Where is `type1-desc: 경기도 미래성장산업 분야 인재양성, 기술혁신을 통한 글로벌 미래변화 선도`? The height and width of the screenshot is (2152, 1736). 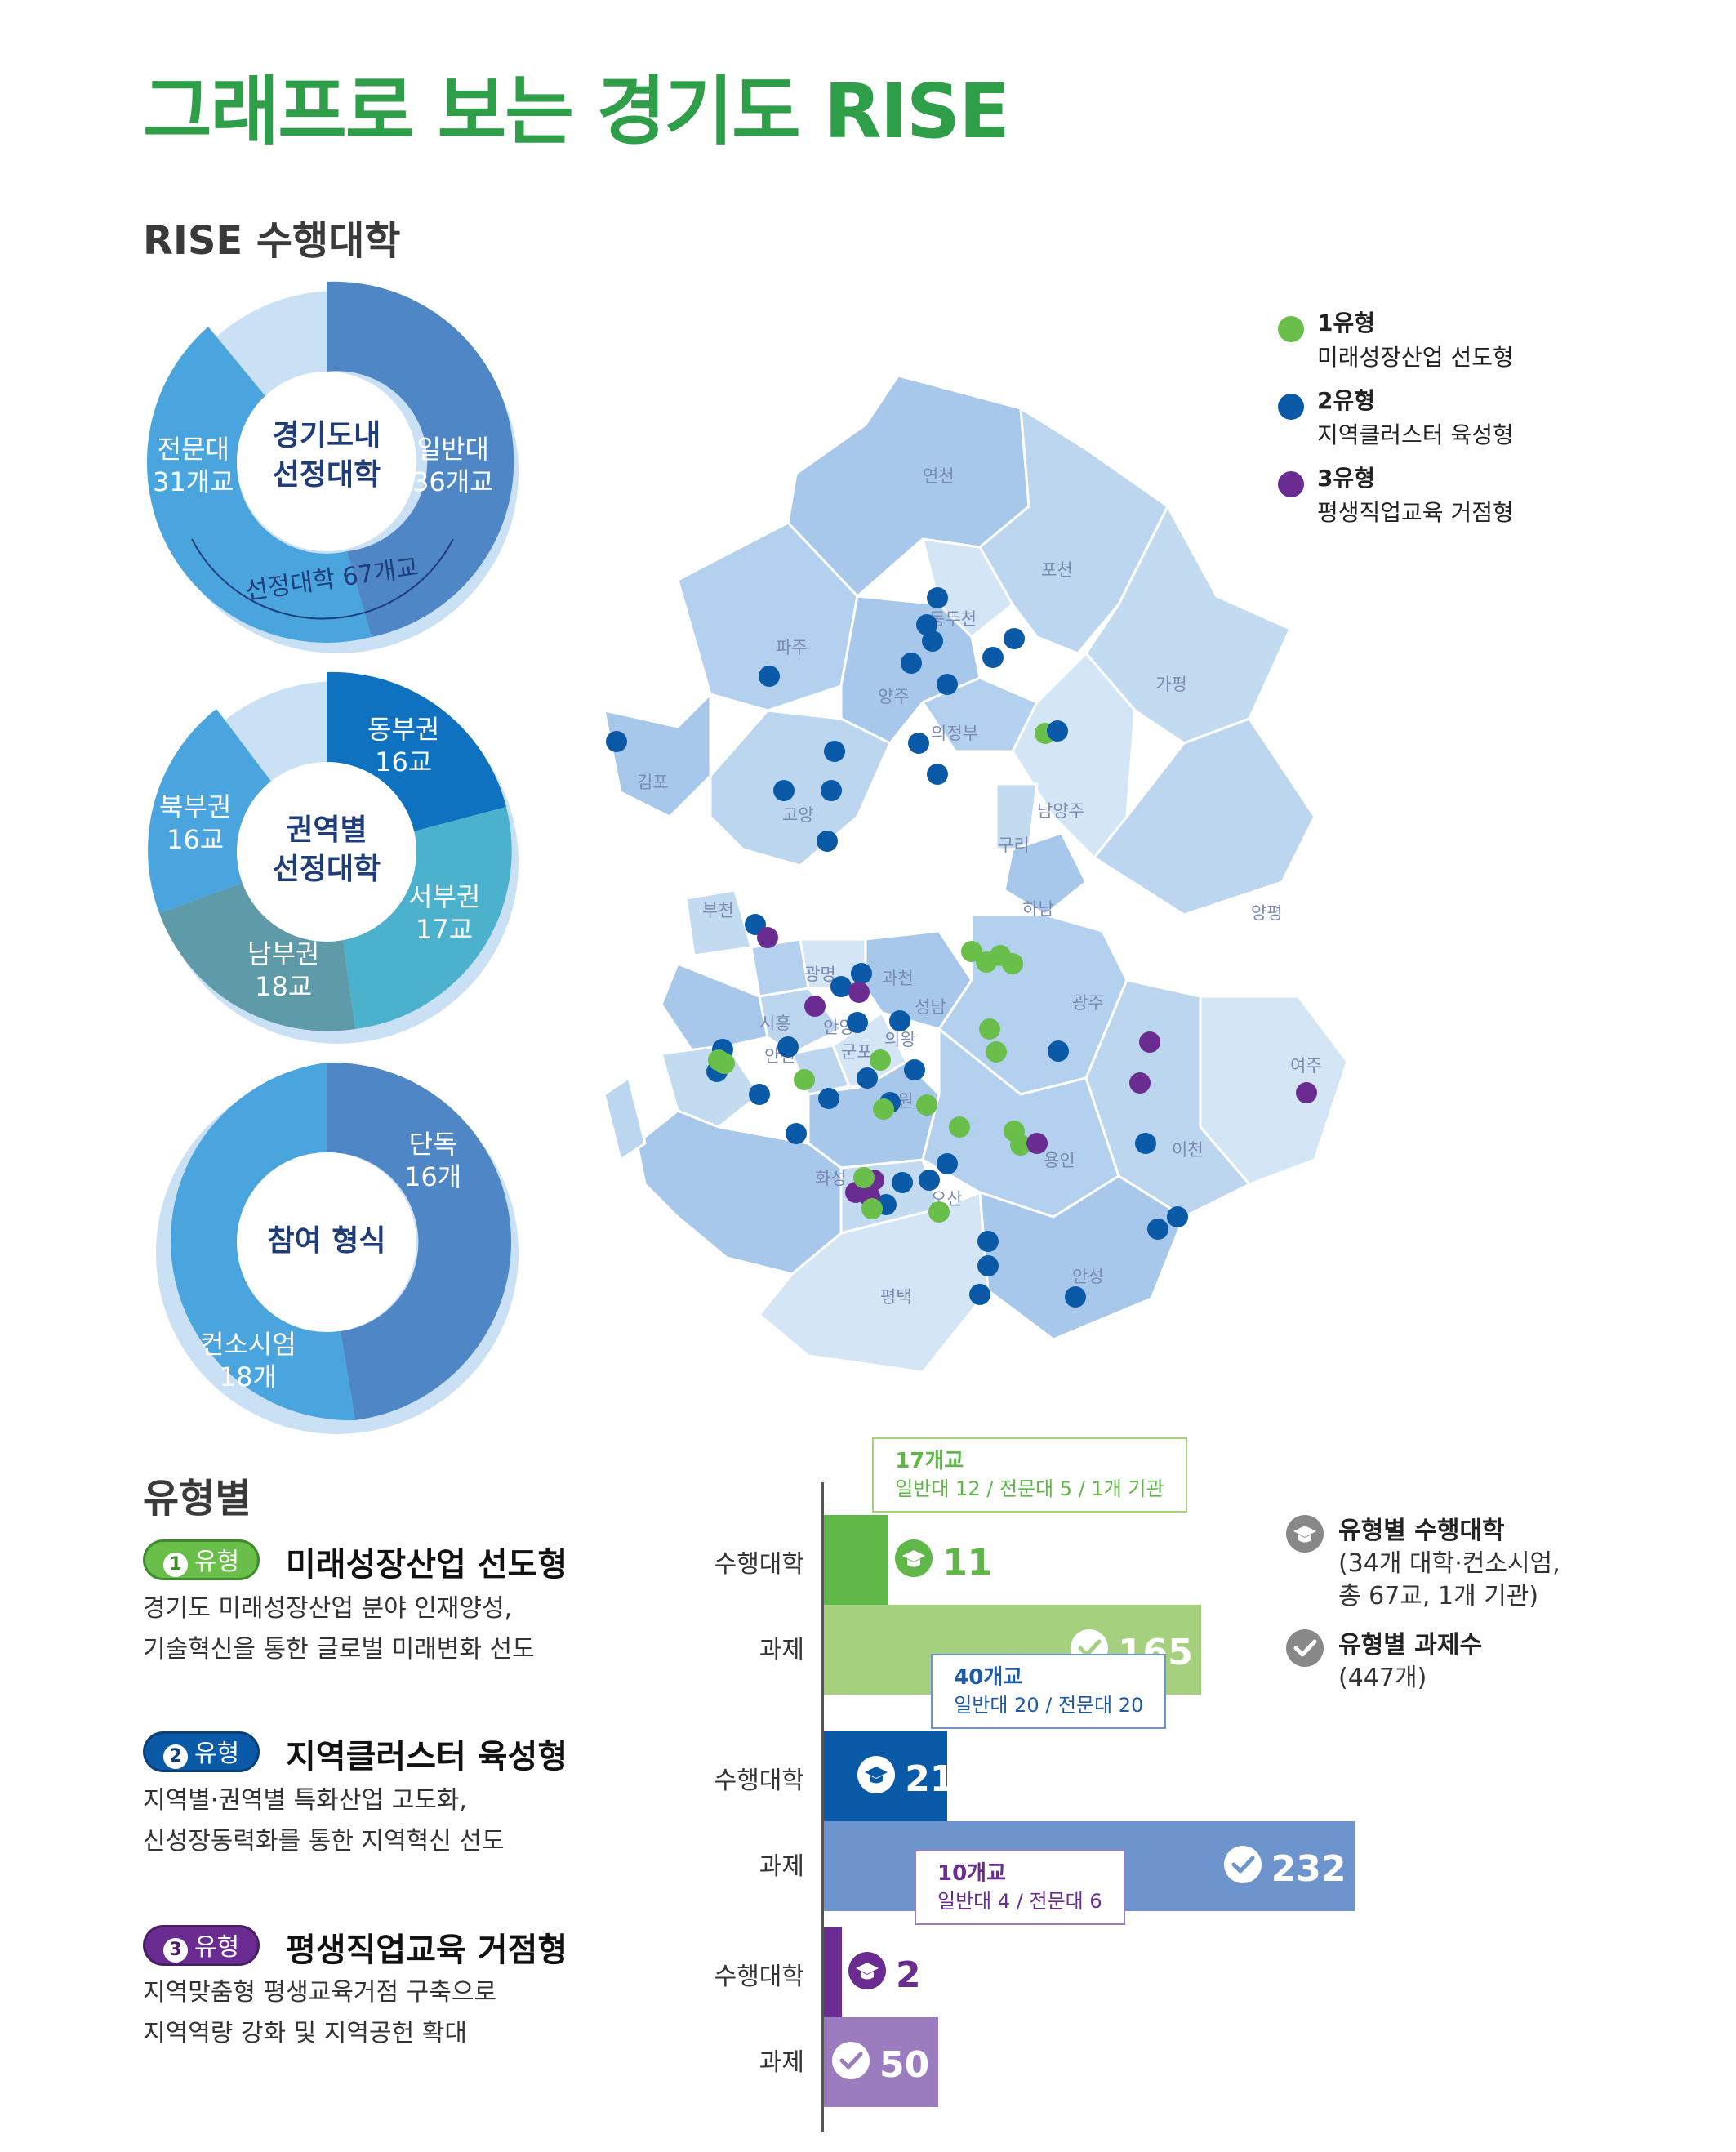
type1-desc: 경기도 미래성장산업 분야 인재양성, 기술혁신을 통한 글로벌 미래변화 선도 is located at coordinates (339, 1629).